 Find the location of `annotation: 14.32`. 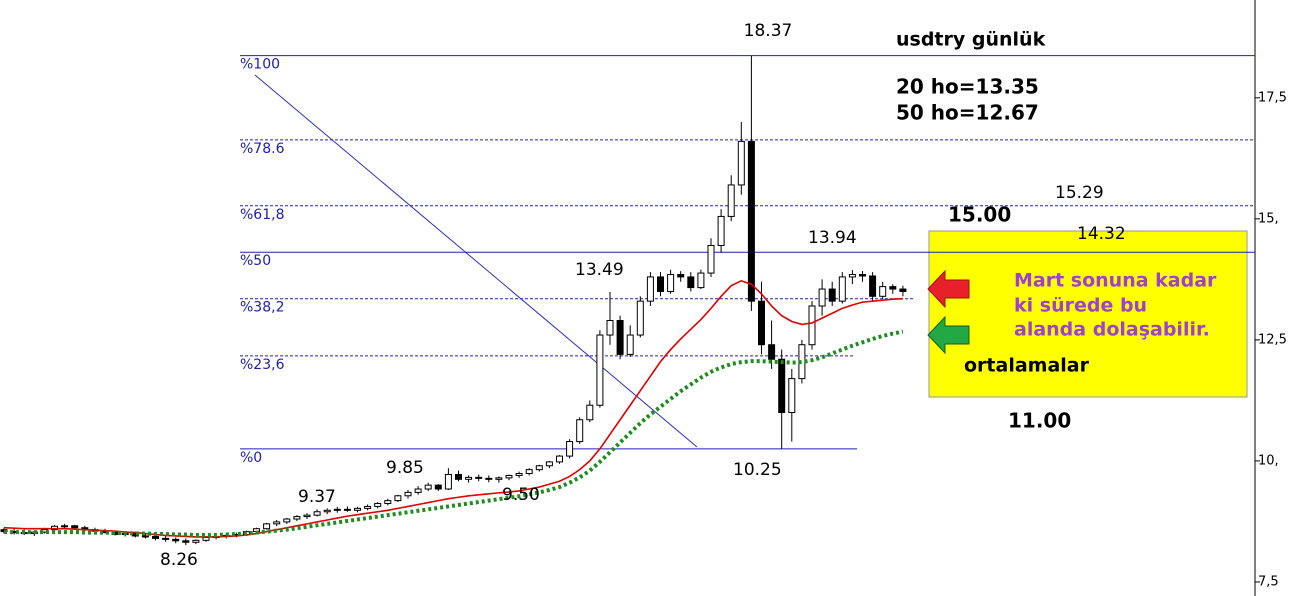

annotation: 14.32 is located at coordinates (1101, 234).